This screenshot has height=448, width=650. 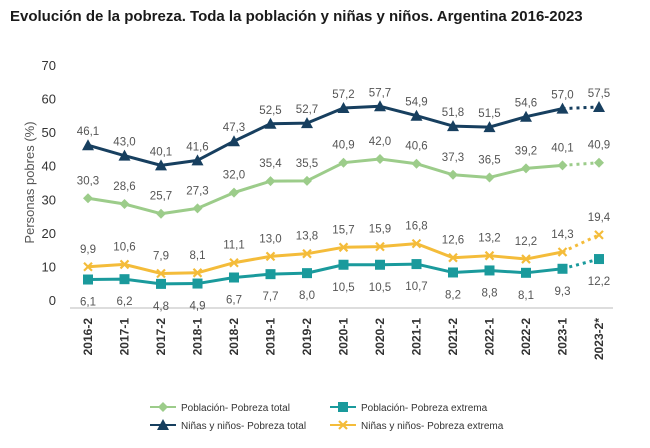 I want to click on x-tick-label: 2016-2, so click(x=88, y=337).